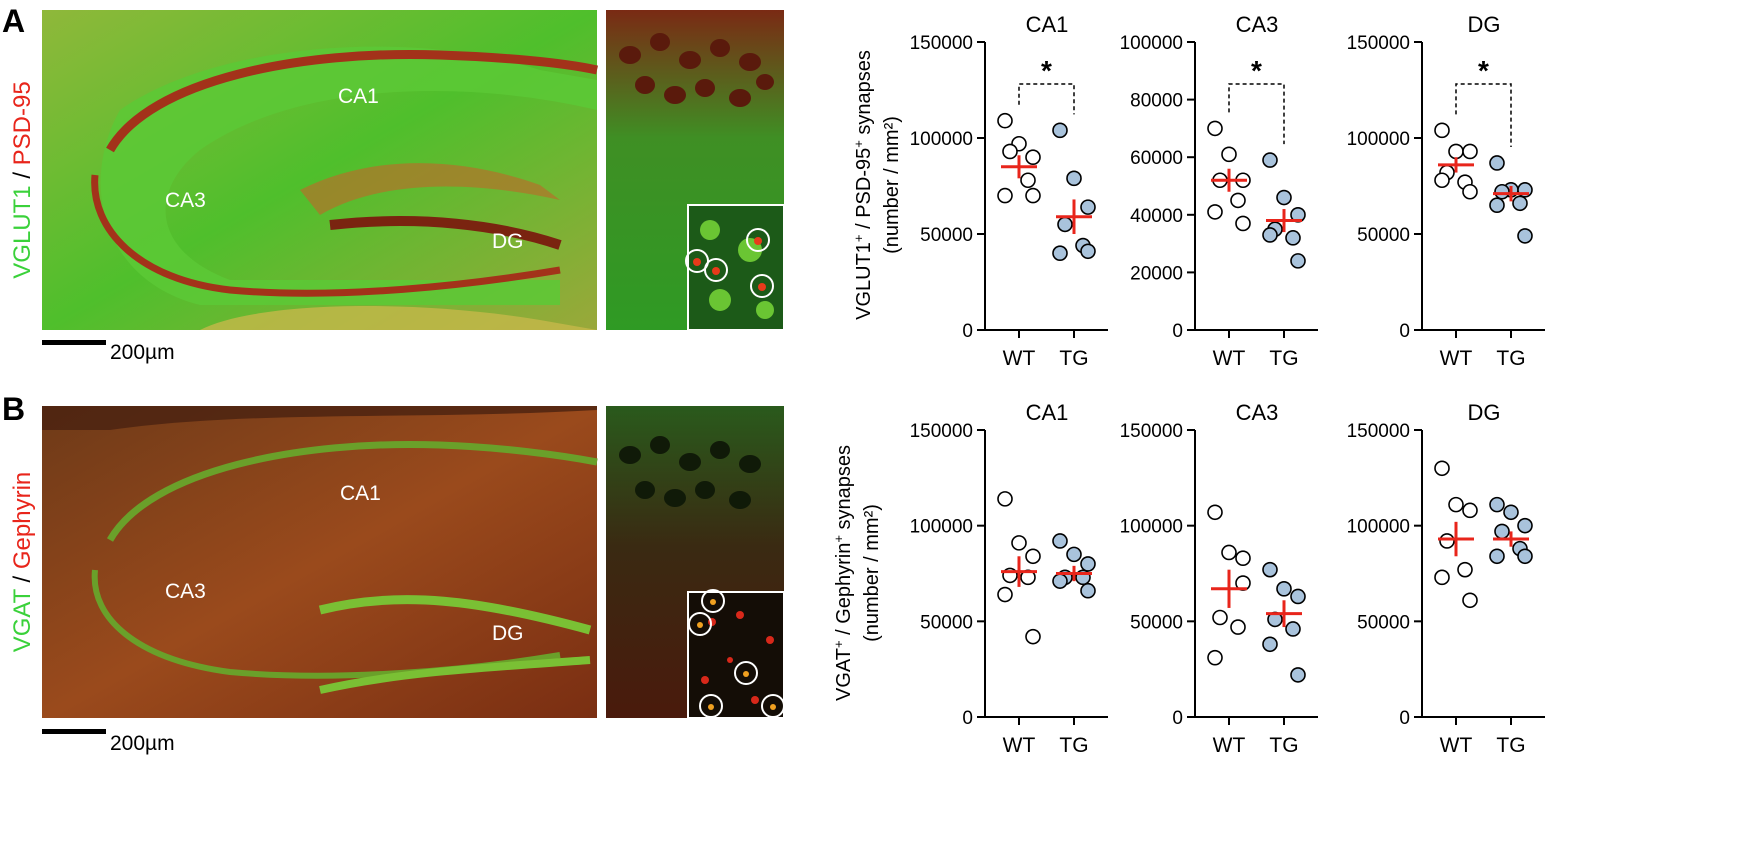 The width and height of the screenshot is (1750, 846). Describe the element at coordinates (74, 731) in the screenshot. I see `scalebar-b` at that location.